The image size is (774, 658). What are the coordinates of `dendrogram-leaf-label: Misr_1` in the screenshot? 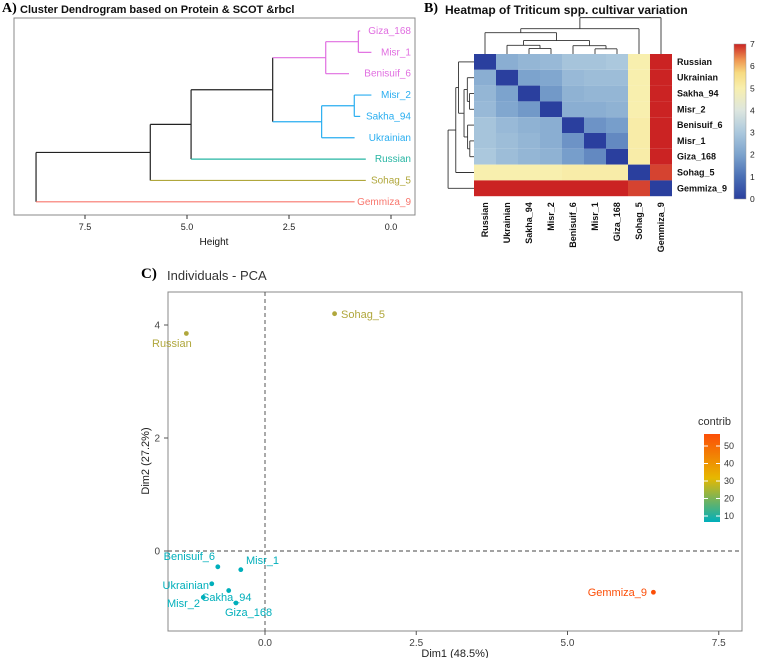 It's located at (396, 52).